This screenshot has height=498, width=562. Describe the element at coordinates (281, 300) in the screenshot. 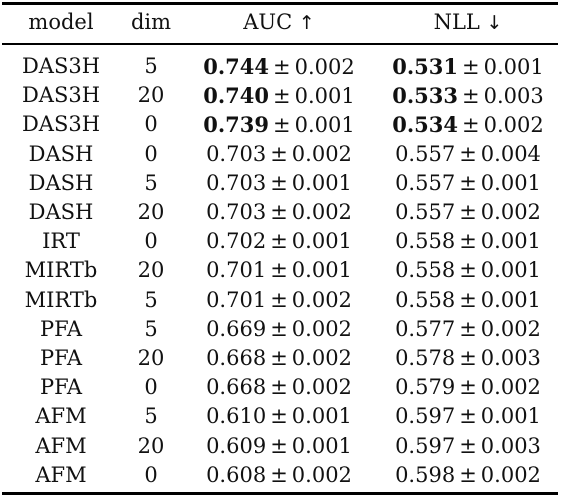

I see `table-row: MIRTb 5 0.701 ±0.002 0.558 ±0.001` at that location.